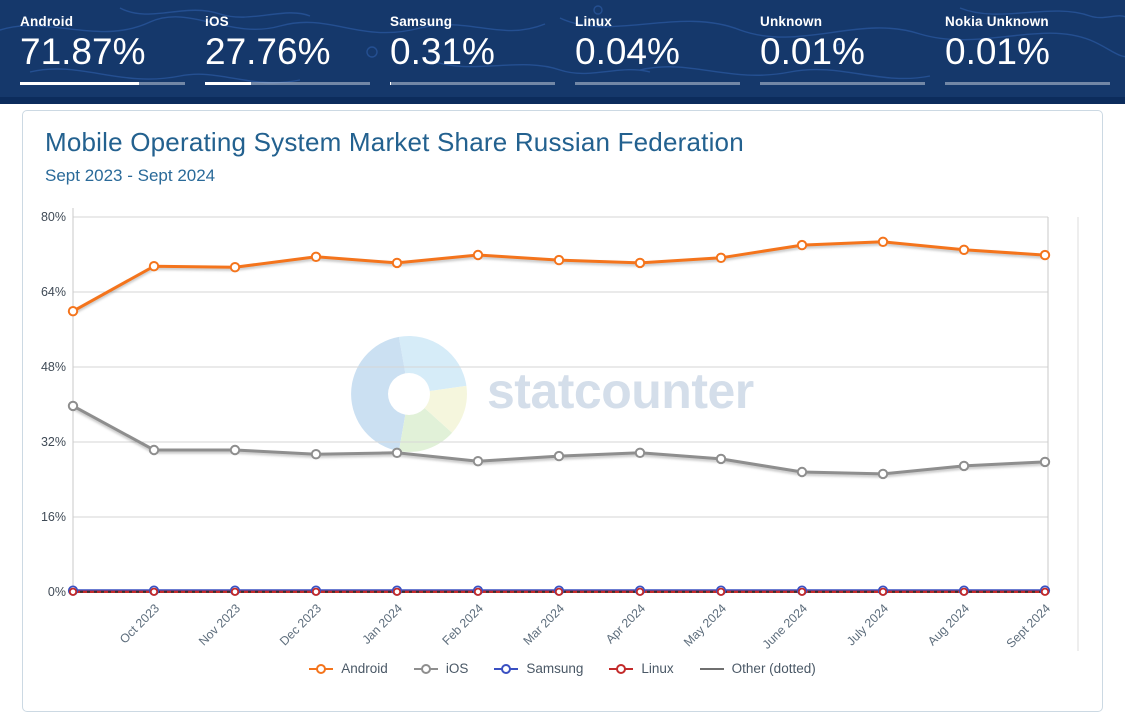 The height and width of the screenshot is (712, 1125). I want to click on stat-label: Samsung, so click(472, 21).